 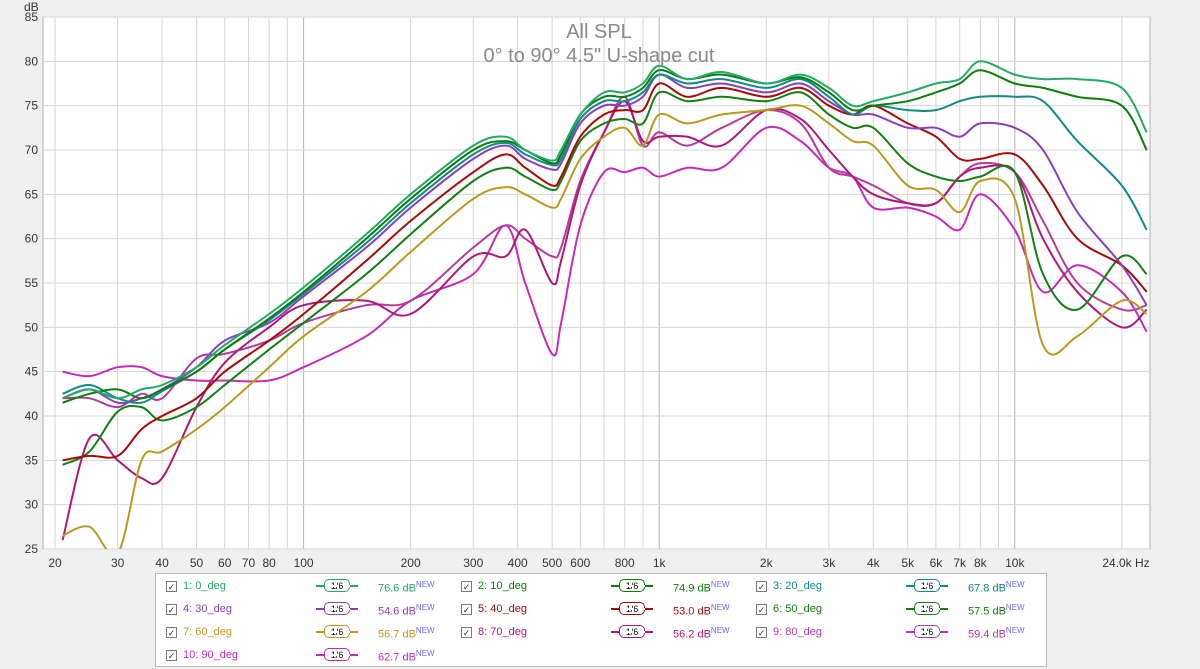 What do you see at coordinates (32, 460) in the screenshot?
I see `y-tick-label: 35` at bounding box center [32, 460].